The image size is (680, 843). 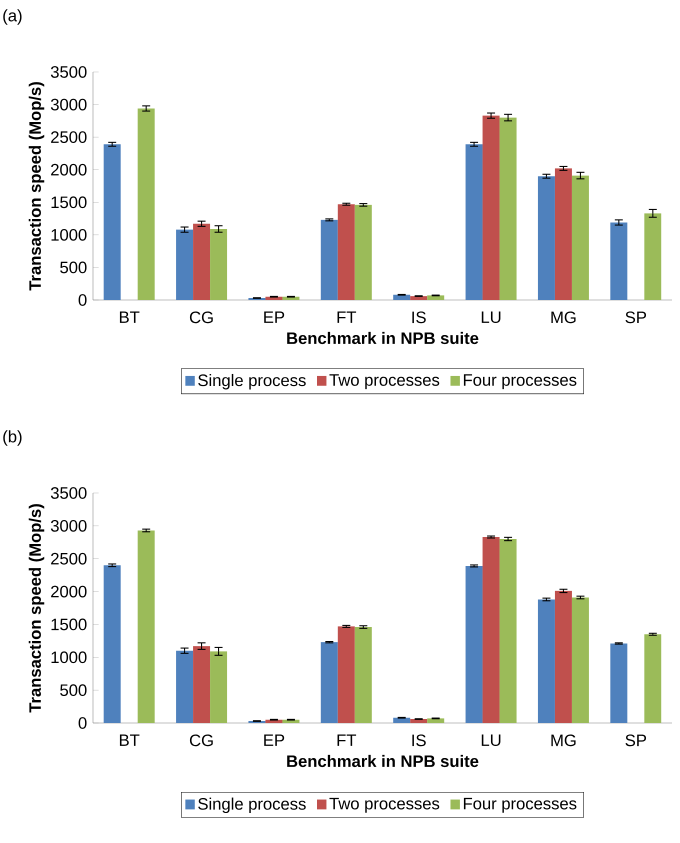 What do you see at coordinates (12, 17) in the screenshot?
I see `text: (a)` at bounding box center [12, 17].